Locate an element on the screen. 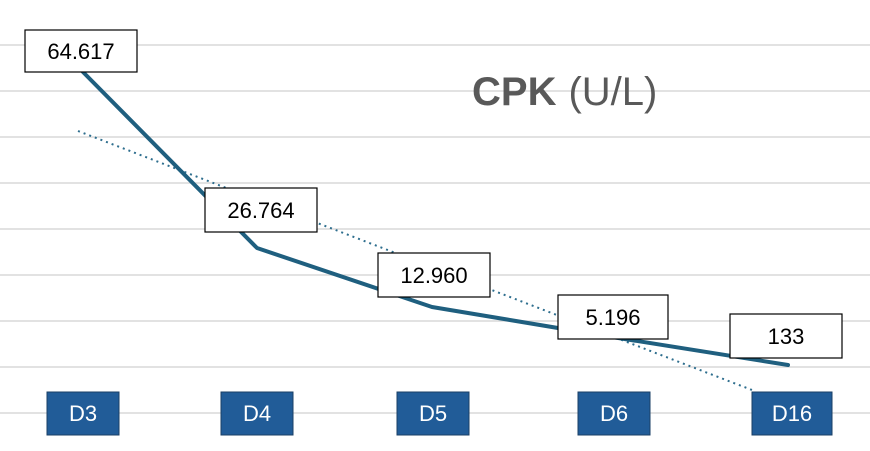 The image size is (870, 451). chart-title-main: CPK is located at coordinates (514, 92).